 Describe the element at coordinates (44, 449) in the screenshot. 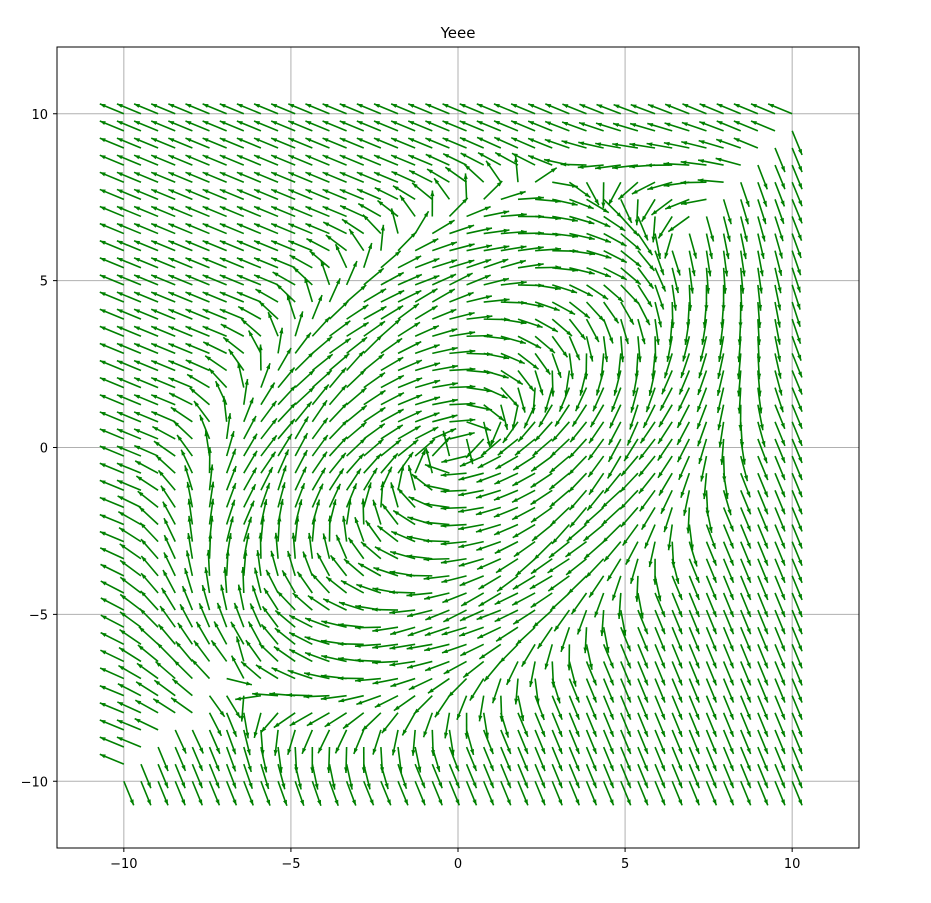

I see `y-tick-label: 0` at that location.